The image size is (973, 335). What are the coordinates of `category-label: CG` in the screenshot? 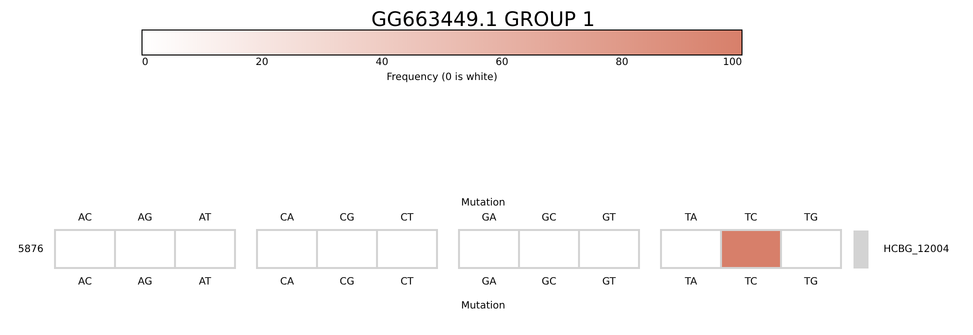 It's located at (347, 218).